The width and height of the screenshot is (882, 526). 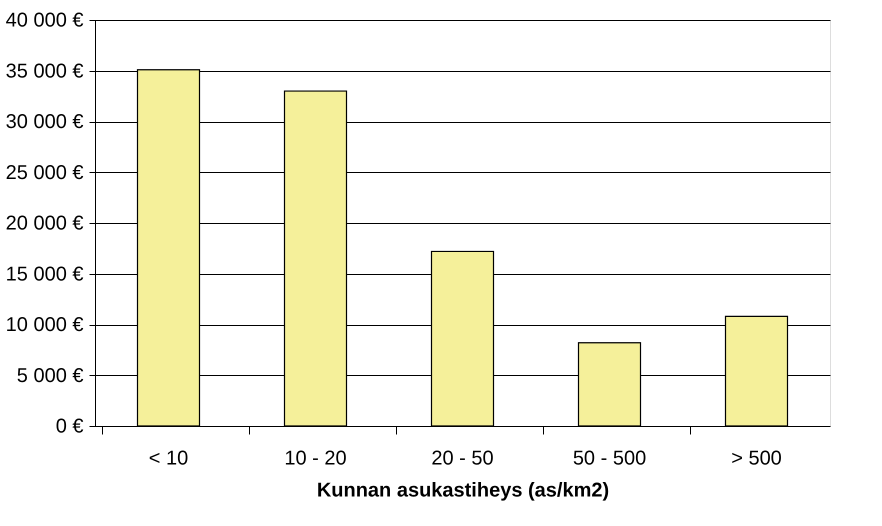 What do you see at coordinates (45, 274) in the screenshot?
I see `y-tick-label: 15 000 €` at bounding box center [45, 274].